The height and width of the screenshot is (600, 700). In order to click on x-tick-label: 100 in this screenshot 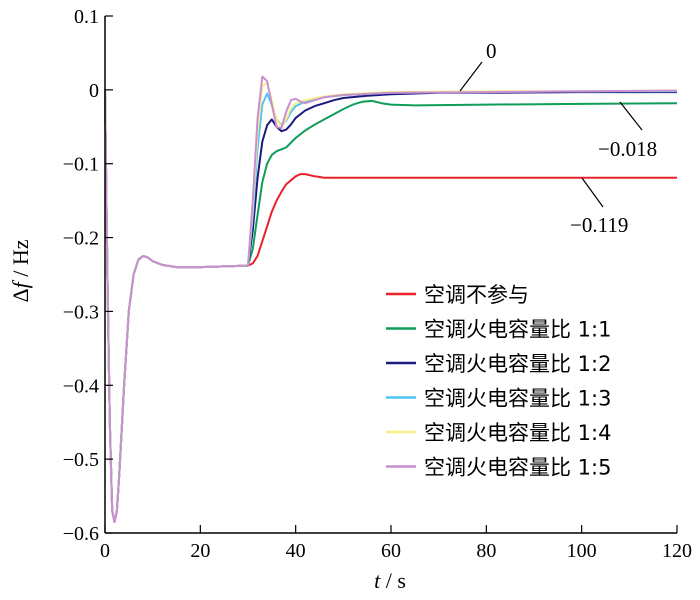, I will do `click(582, 551)`.